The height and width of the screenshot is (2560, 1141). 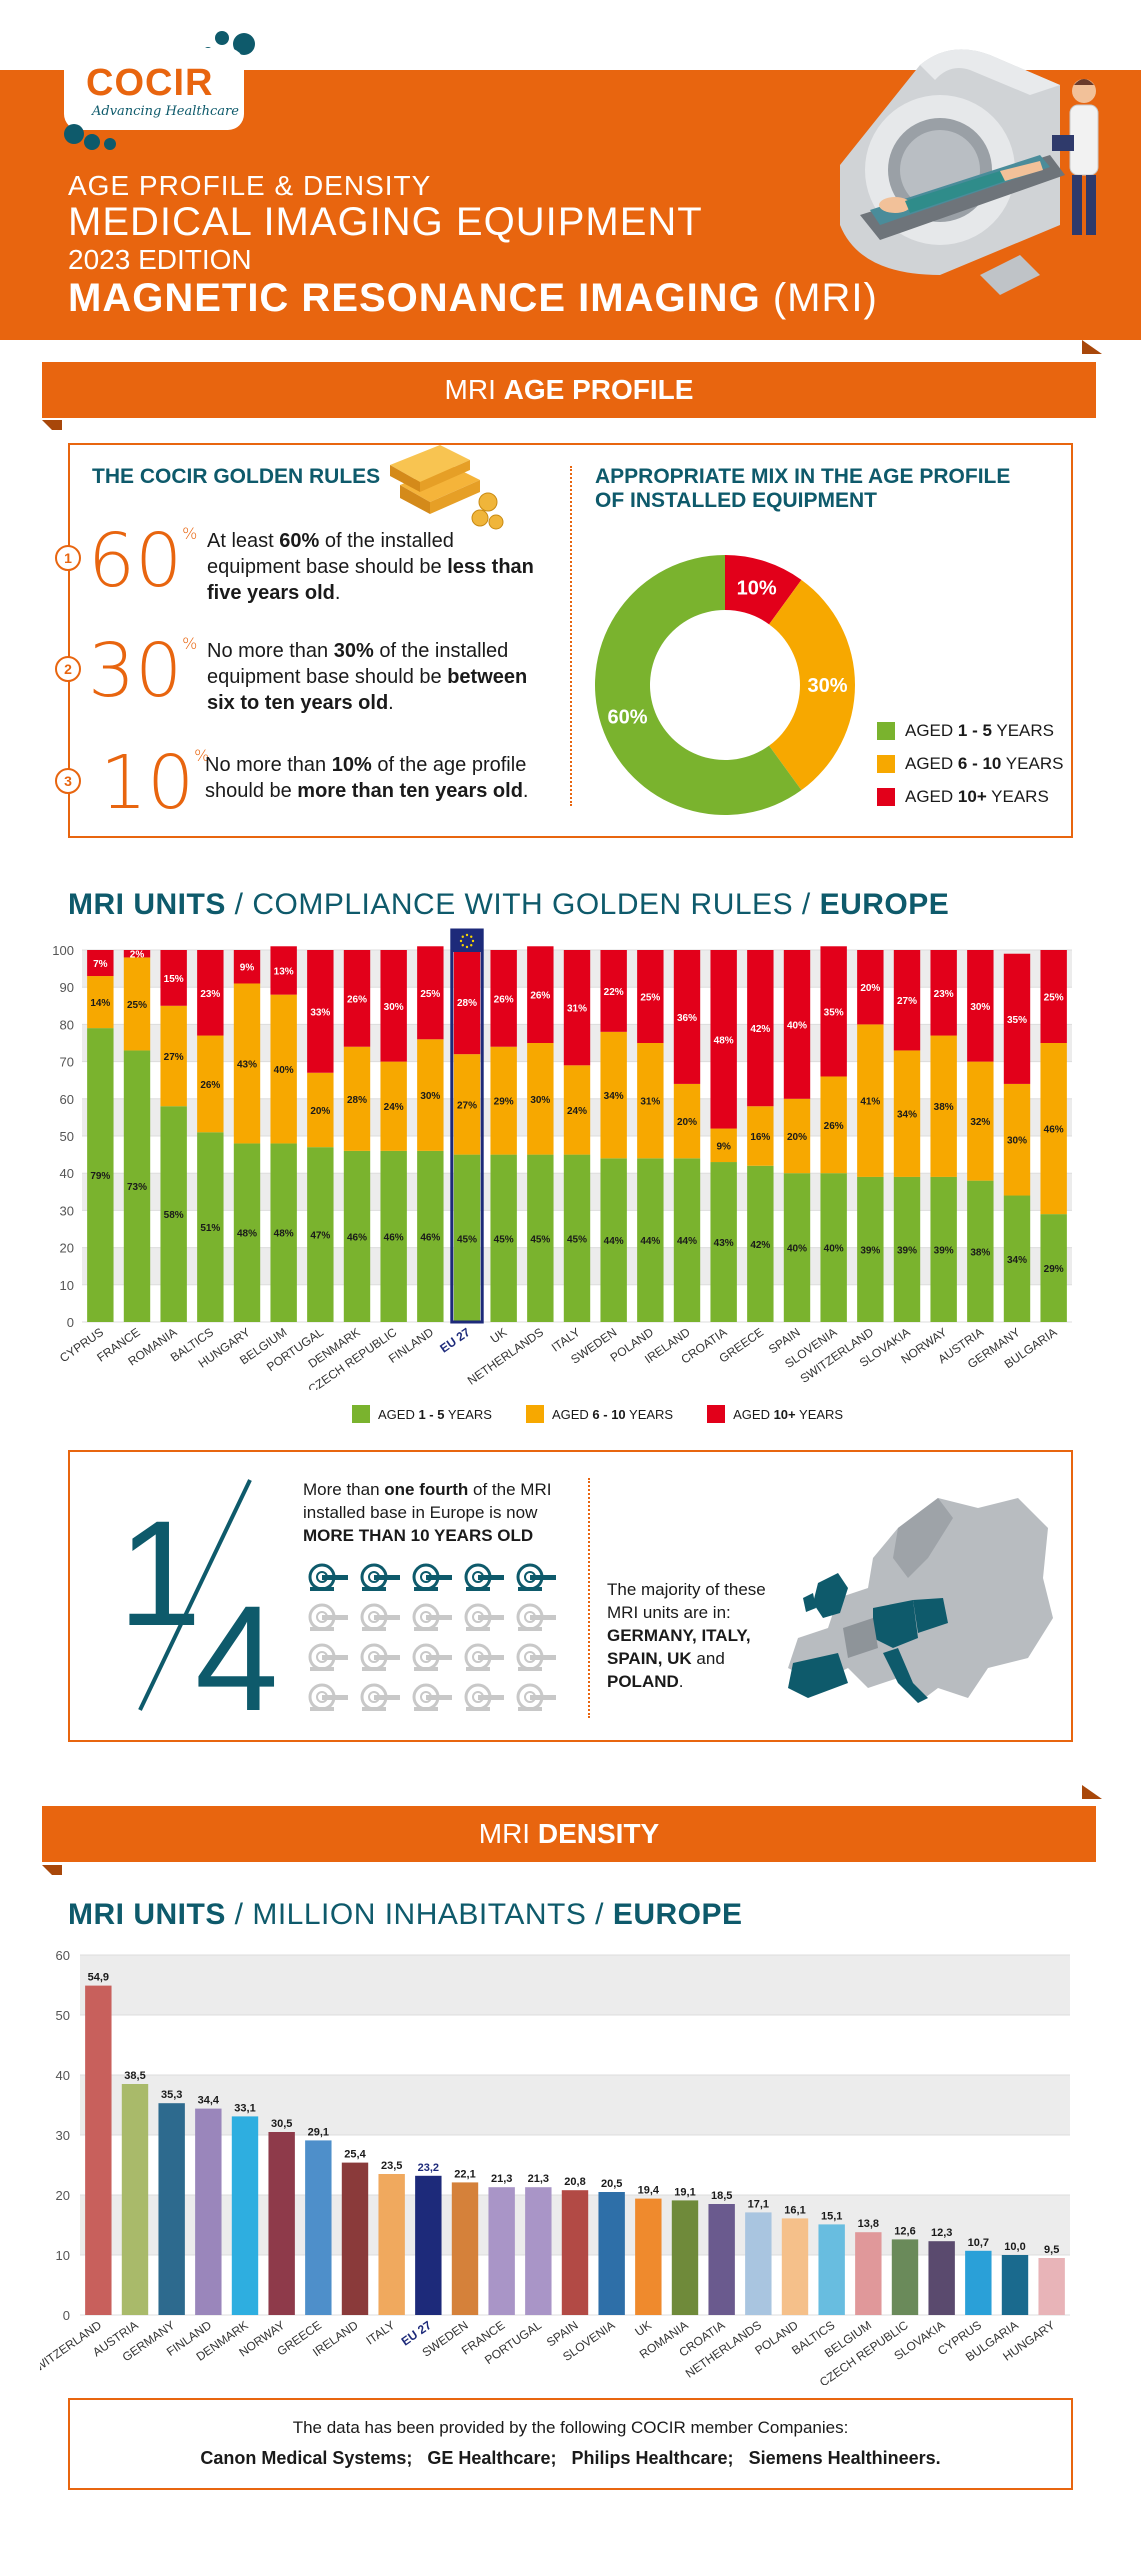 I want to click on bar-value-label: 45%, so click(x=577, y=1239).